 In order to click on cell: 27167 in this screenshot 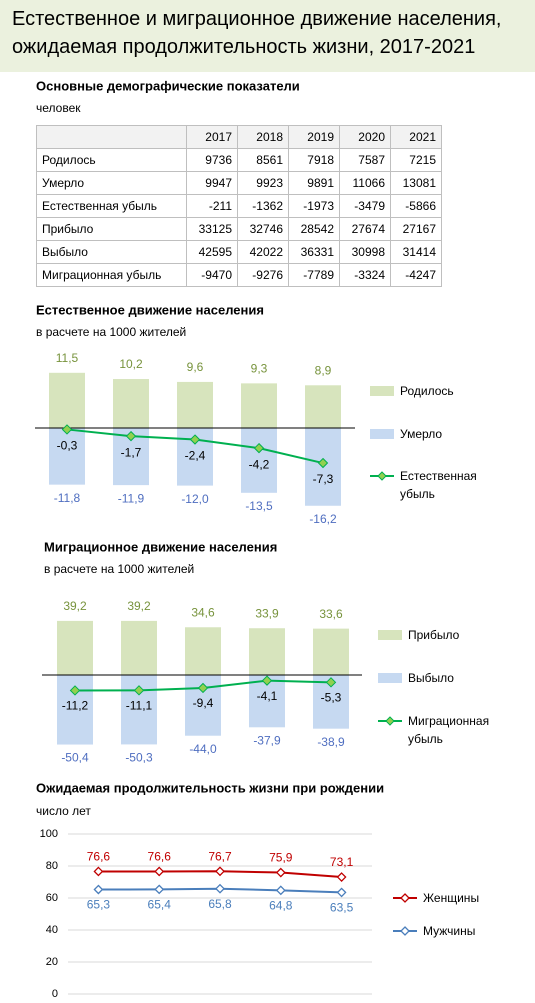, I will do `click(416, 229)`.